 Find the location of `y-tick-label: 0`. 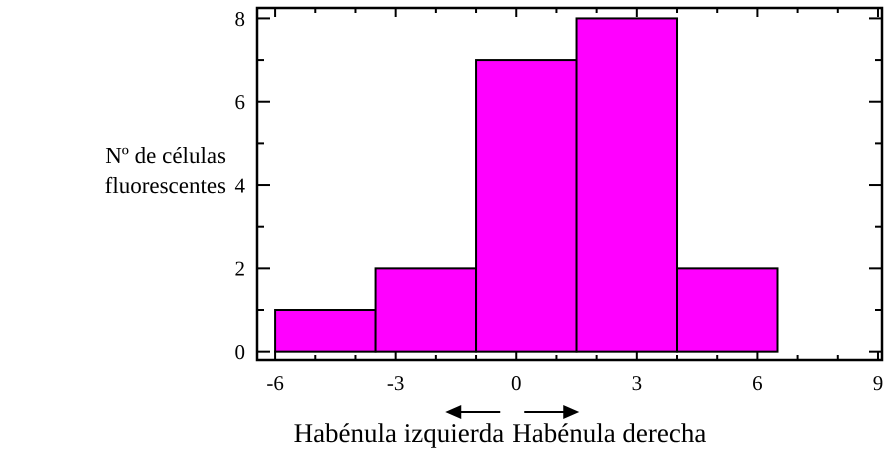

y-tick-label: 0 is located at coordinates (239, 352).